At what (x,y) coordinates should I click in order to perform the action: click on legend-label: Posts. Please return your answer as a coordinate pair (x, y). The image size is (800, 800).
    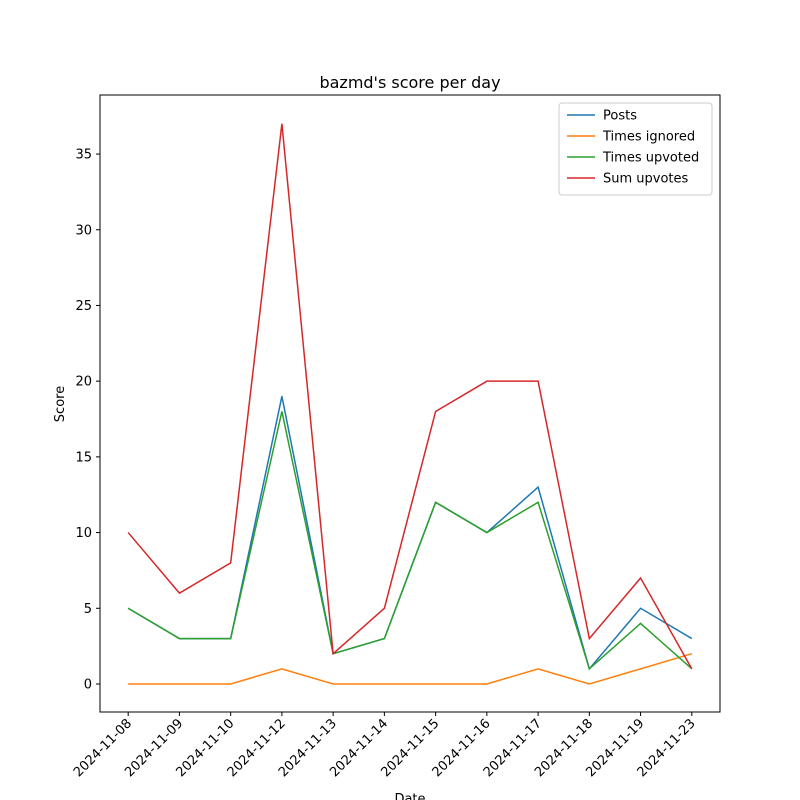
    Looking at the image, I should click on (620, 116).